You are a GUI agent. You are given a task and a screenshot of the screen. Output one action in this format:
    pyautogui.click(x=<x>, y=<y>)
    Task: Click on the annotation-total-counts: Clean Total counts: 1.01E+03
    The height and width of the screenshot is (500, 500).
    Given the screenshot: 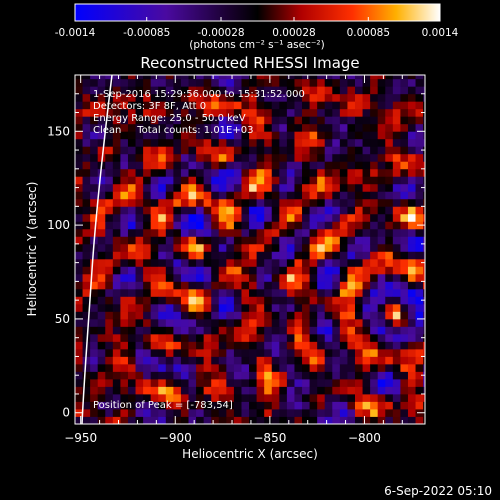 What is the action you would take?
    pyautogui.click(x=173, y=130)
    